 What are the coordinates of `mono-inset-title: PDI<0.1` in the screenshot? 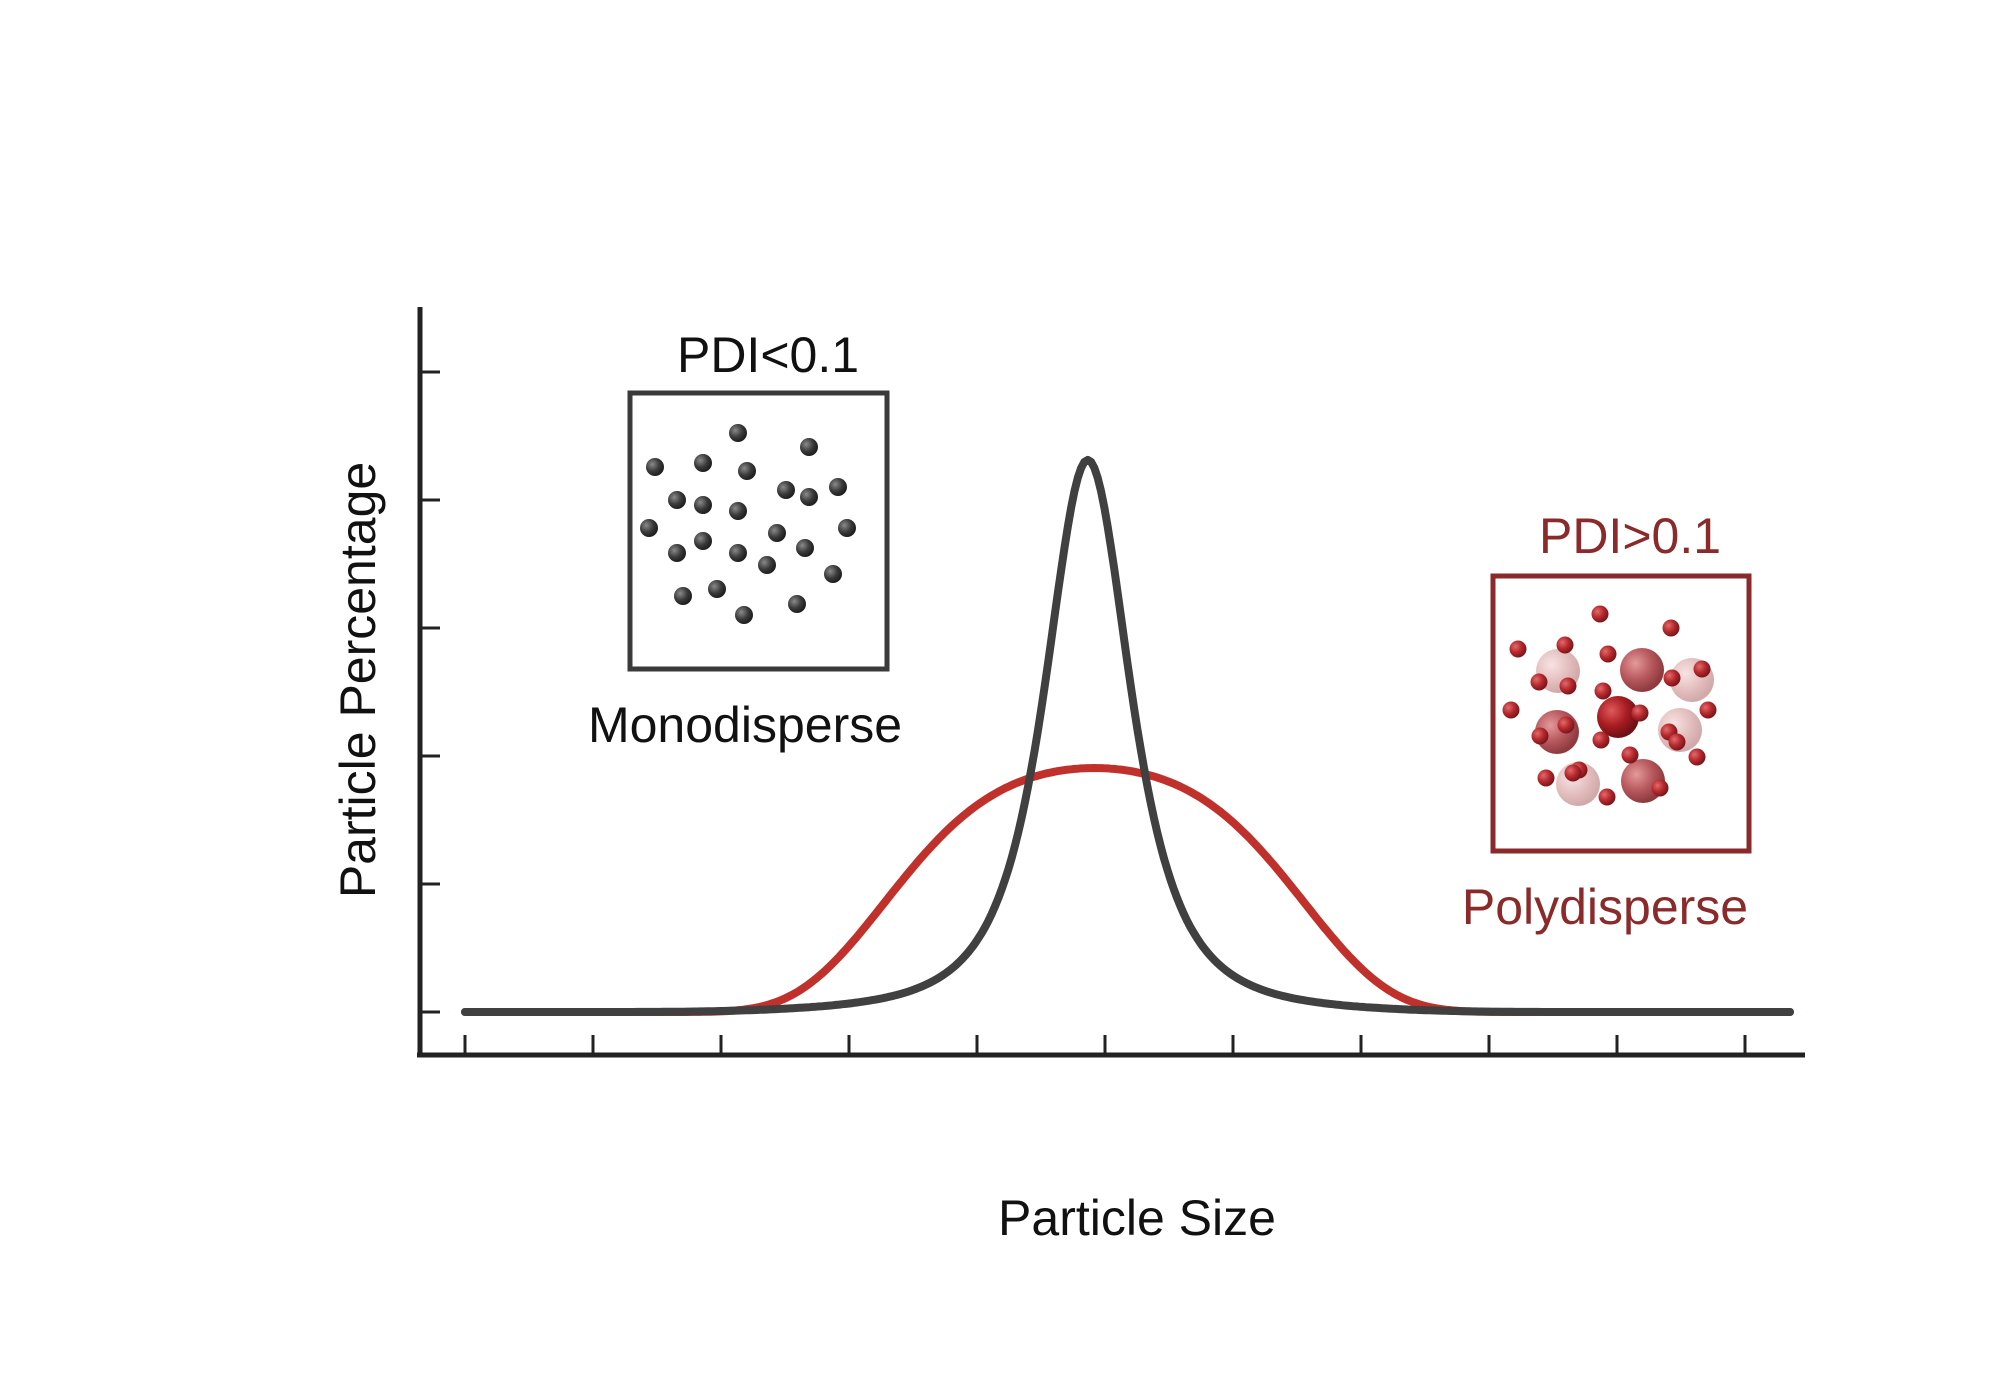 It's located at (768, 355).